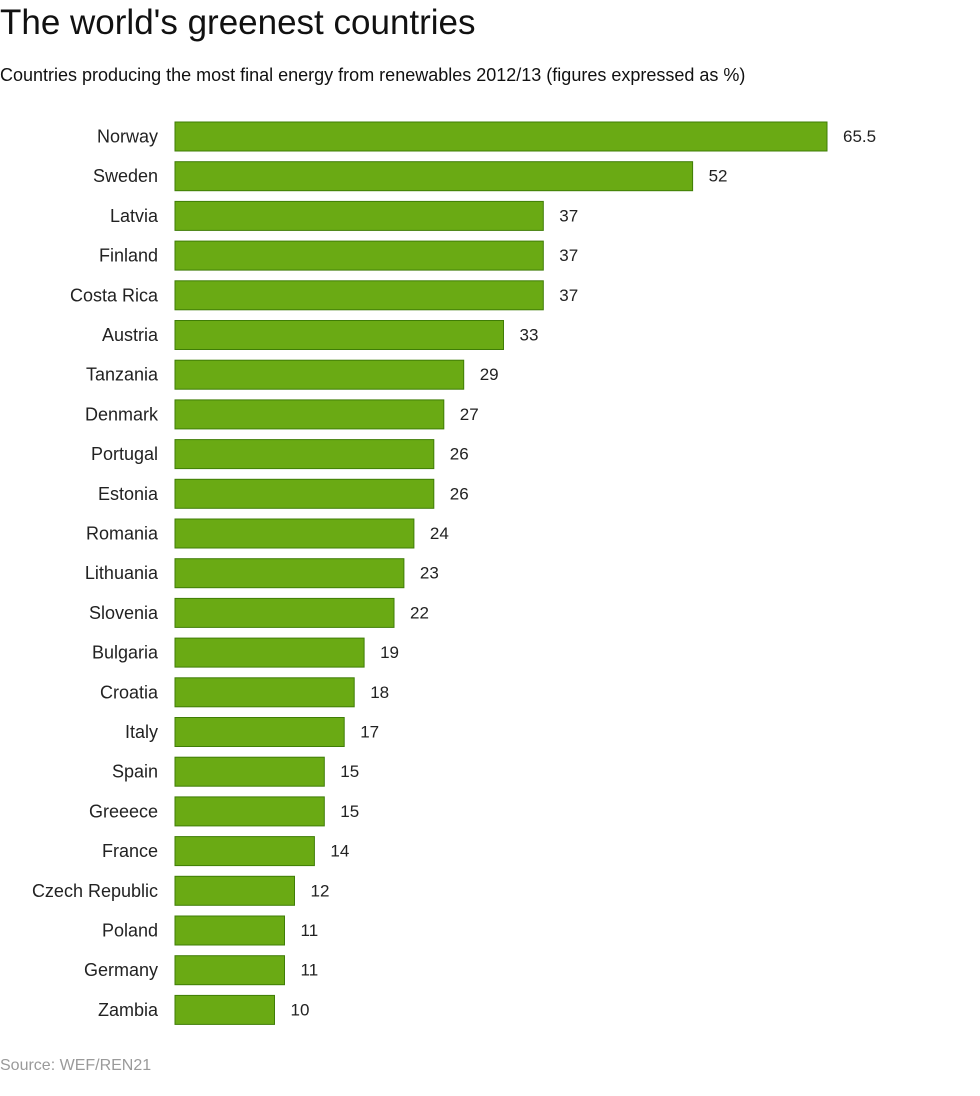 The width and height of the screenshot is (980, 1096). What do you see at coordinates (529, 335) in the screenshot?
I see `value-label: 33` at bounding box center [529, 335].